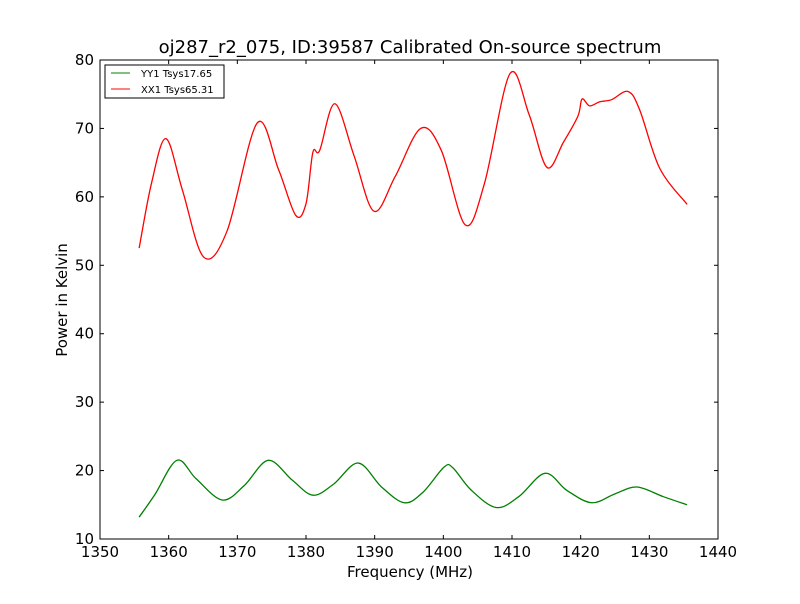  Describe the element at coordinates (718, 552) in the screenshot. I see `x-tick-label: 1440` at that location.